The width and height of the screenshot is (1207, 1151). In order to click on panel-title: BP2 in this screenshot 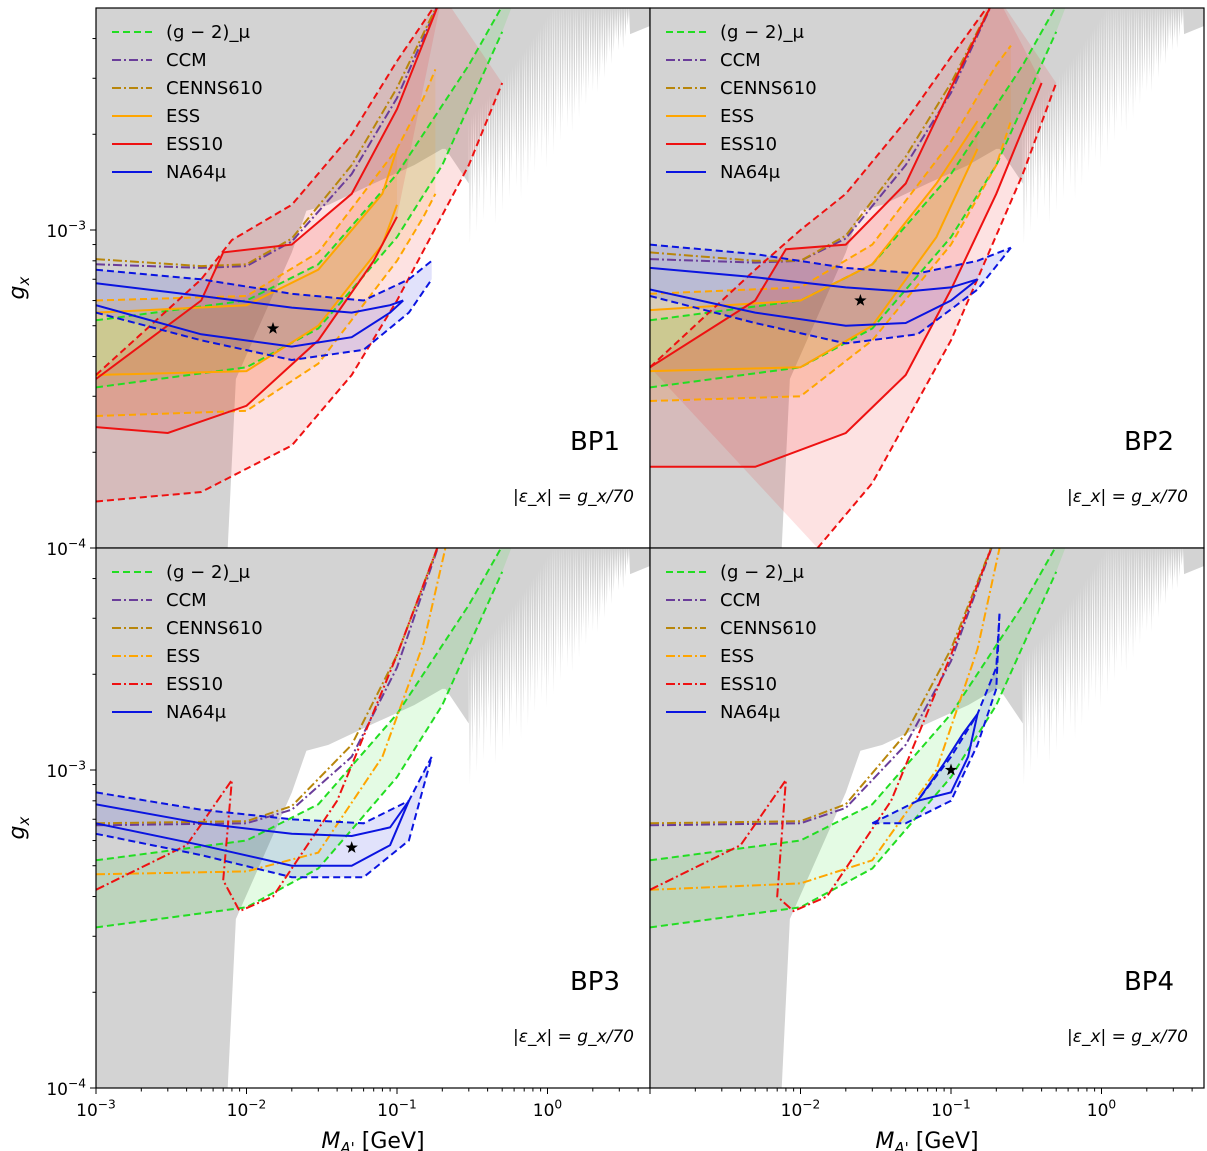, I will do `click(1149, 442)`.